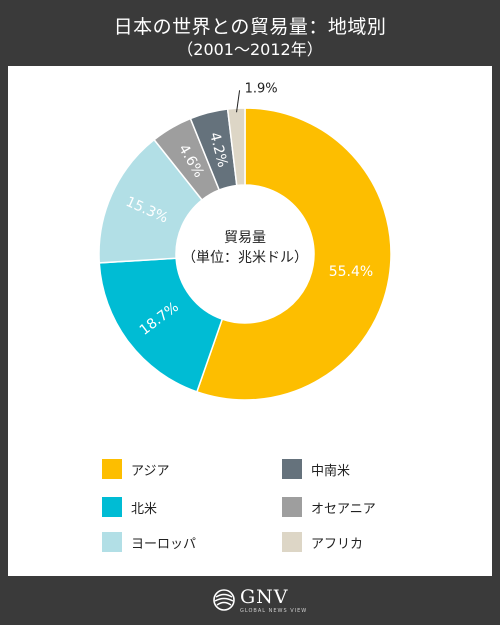 The height and width of the screenshot is (625, 500). What do you see at coordinates (337, 544) in the screenshot?
I see `legend-label: アフリカ` at bounding box center [337, 544].